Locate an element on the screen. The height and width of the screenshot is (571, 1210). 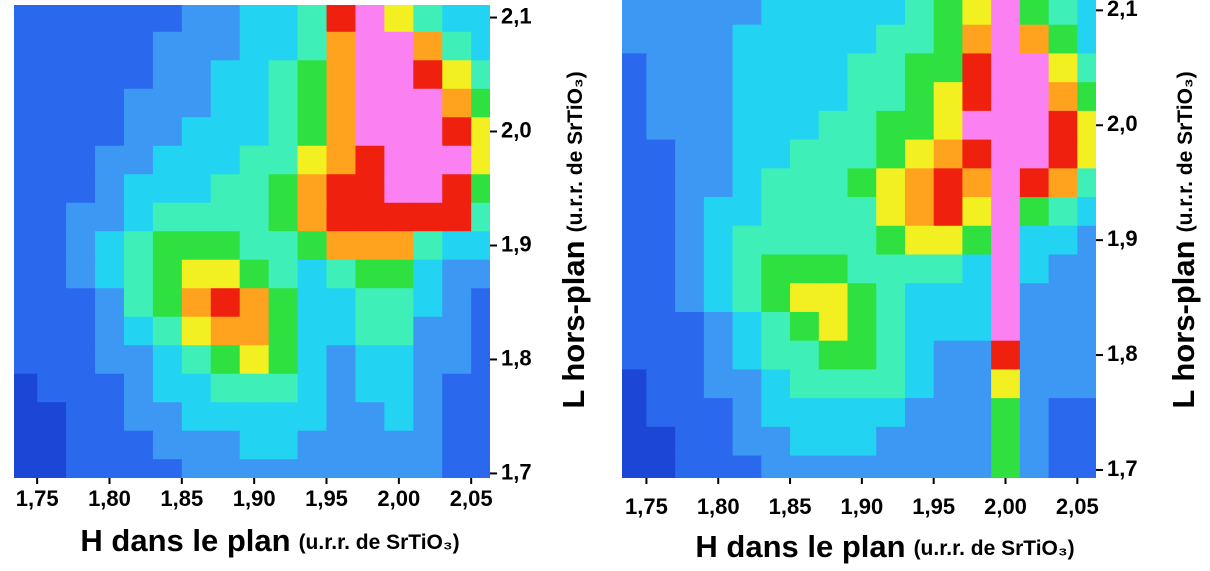
y-axis-unit: (u.r.r. de SrTiO₃) is located at coordinates (1185, 151).